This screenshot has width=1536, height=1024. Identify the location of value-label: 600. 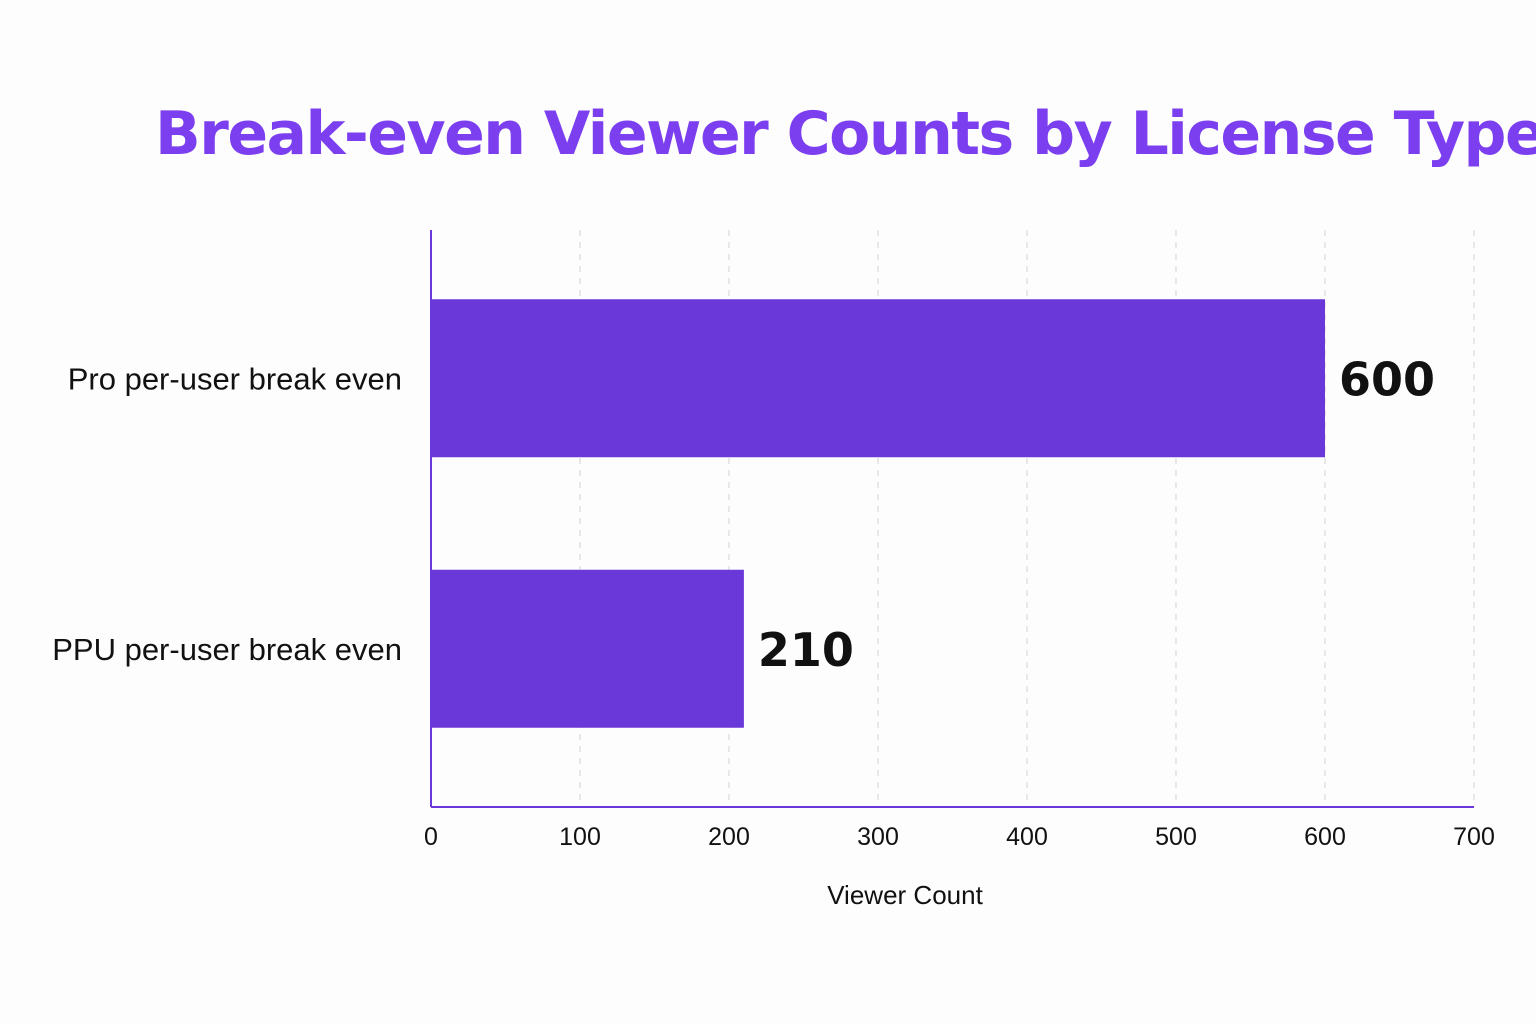
(1387, 379).